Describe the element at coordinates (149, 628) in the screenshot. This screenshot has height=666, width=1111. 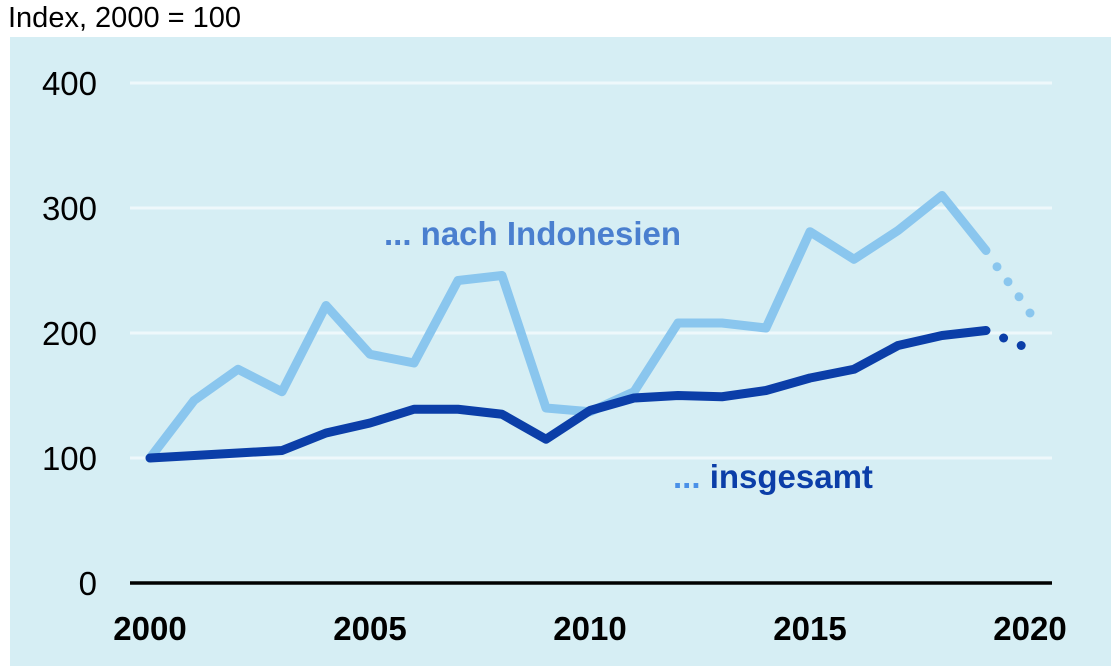
I see `x-tick-2000: 2000` at that location.